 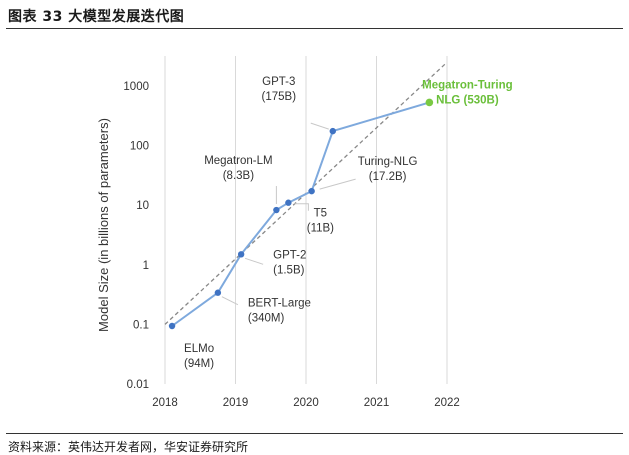 I want to click on data-label-7: Megatron-Turing NLG (530B), so click(x=467, y=92).